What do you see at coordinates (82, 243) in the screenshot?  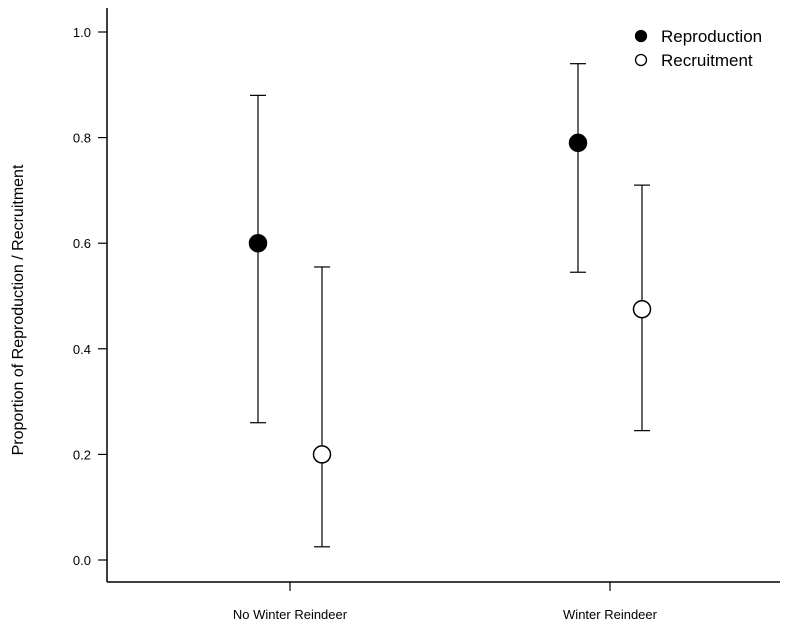 I see `y-tick-label: 0.6` at bounding box center [82, 243].